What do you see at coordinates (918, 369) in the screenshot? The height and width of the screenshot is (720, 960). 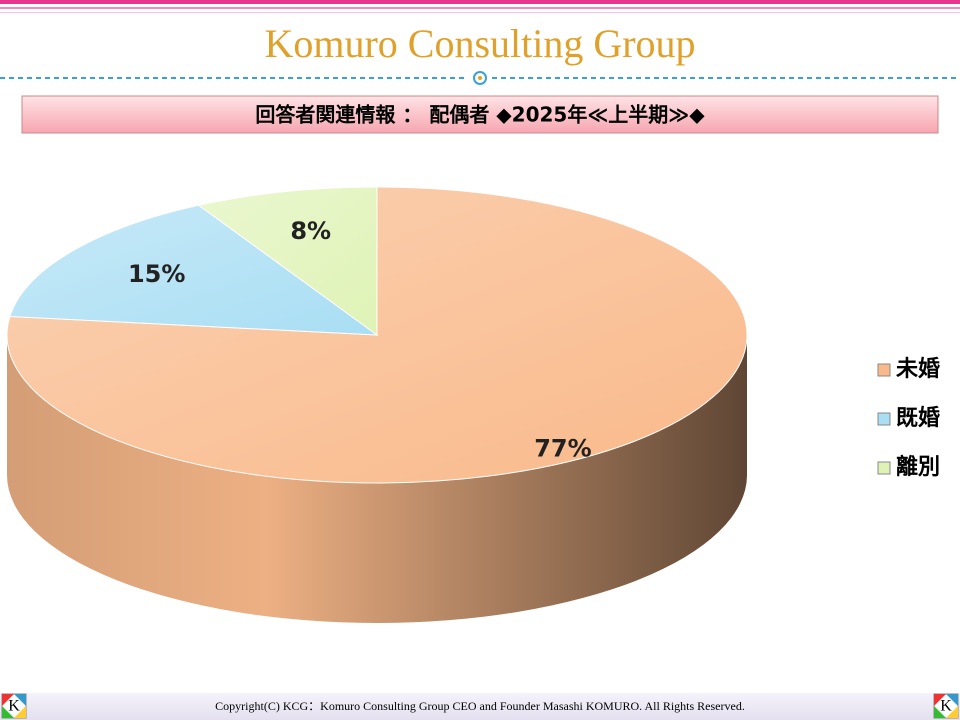 I see `legend-label: 未婚` at bounding box center [918, 369].